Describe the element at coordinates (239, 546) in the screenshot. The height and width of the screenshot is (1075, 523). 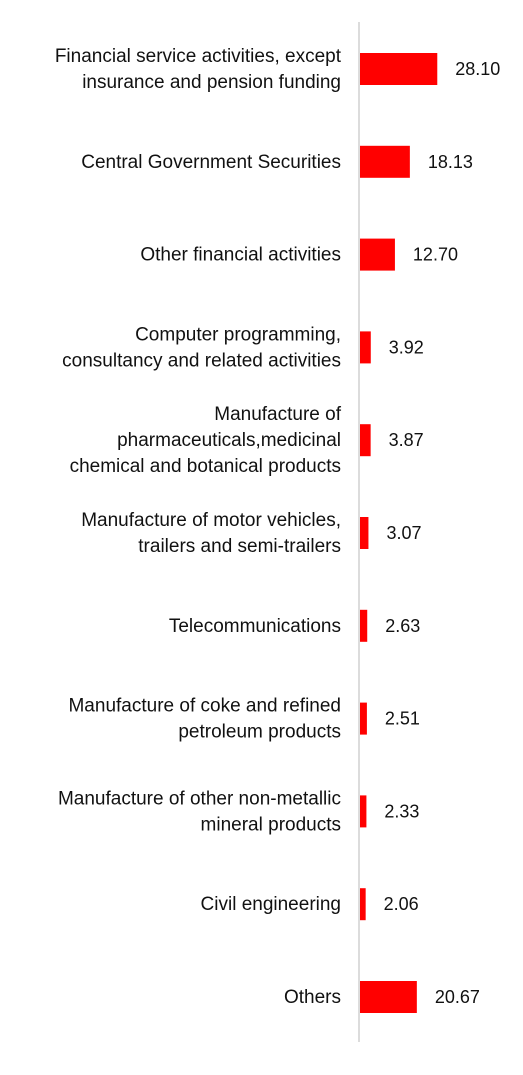
I see `category-label-line: trailers and semi-trailers` at that location.